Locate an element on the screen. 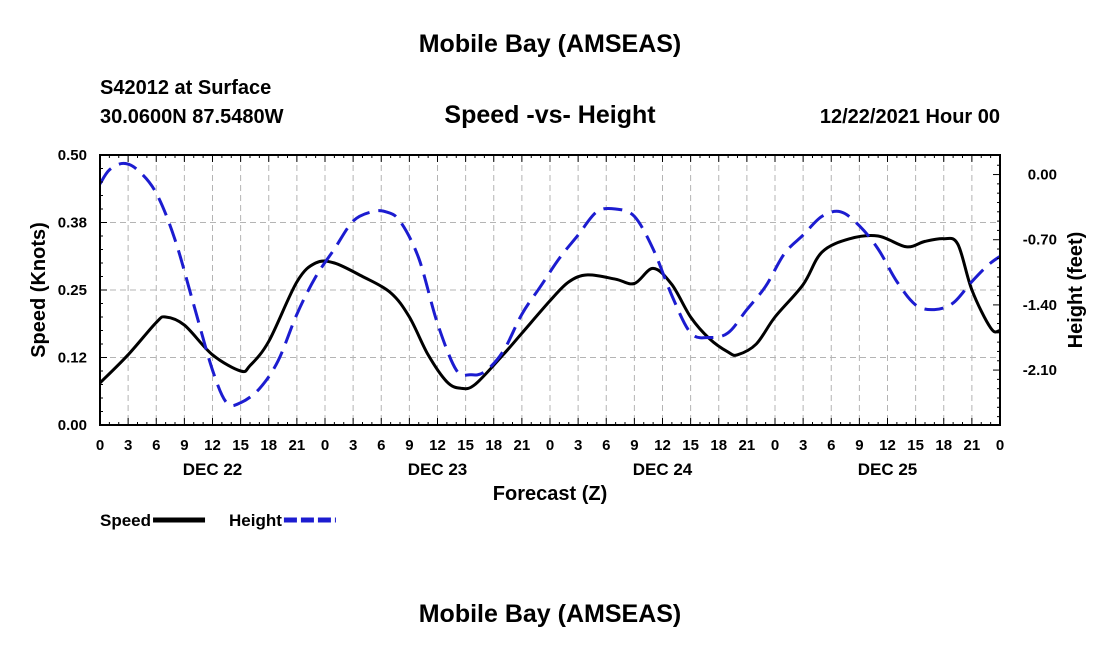 The image size is (1100, 650). day-label: DEC 23 is located at coordinates (438, 469).